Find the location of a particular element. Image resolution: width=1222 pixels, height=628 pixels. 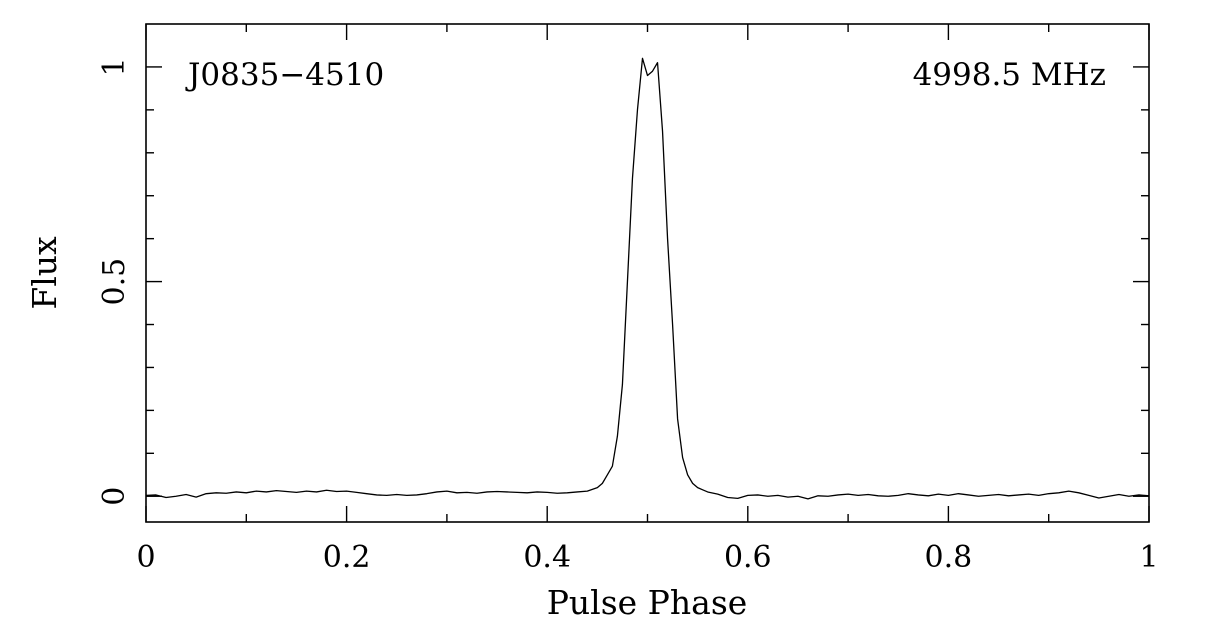

y-tick-label: 0 is located at coordinates (114, 496).